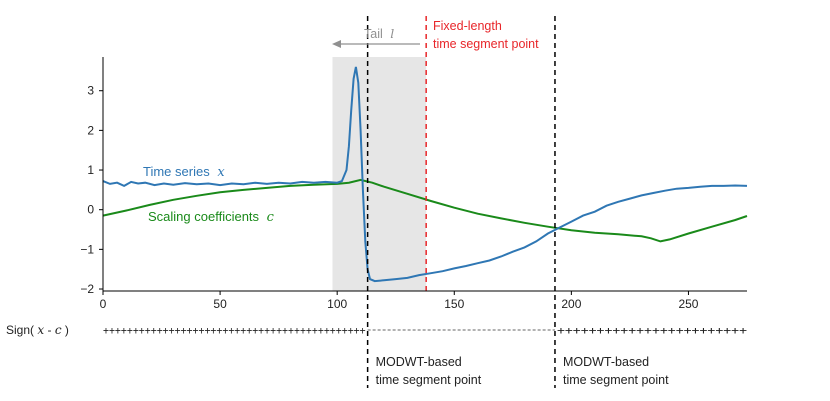  What do you see at coordinates (176, 171) in the screenshot?
I see `series-label-time-series-prefix: Time series` at bounding box center [176, 171].